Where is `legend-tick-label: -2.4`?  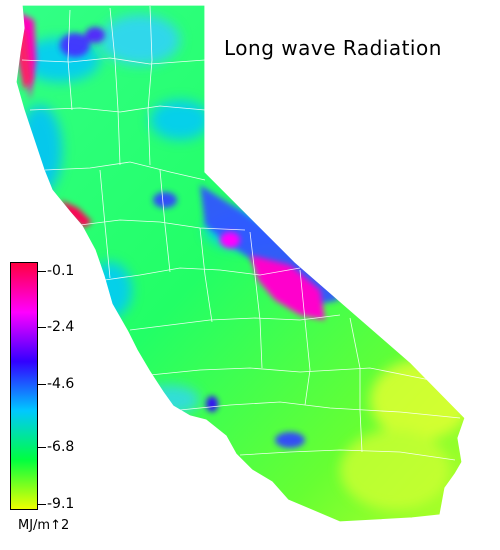
legend-tick-label: -2.4 is located at coordinates (61, 327).